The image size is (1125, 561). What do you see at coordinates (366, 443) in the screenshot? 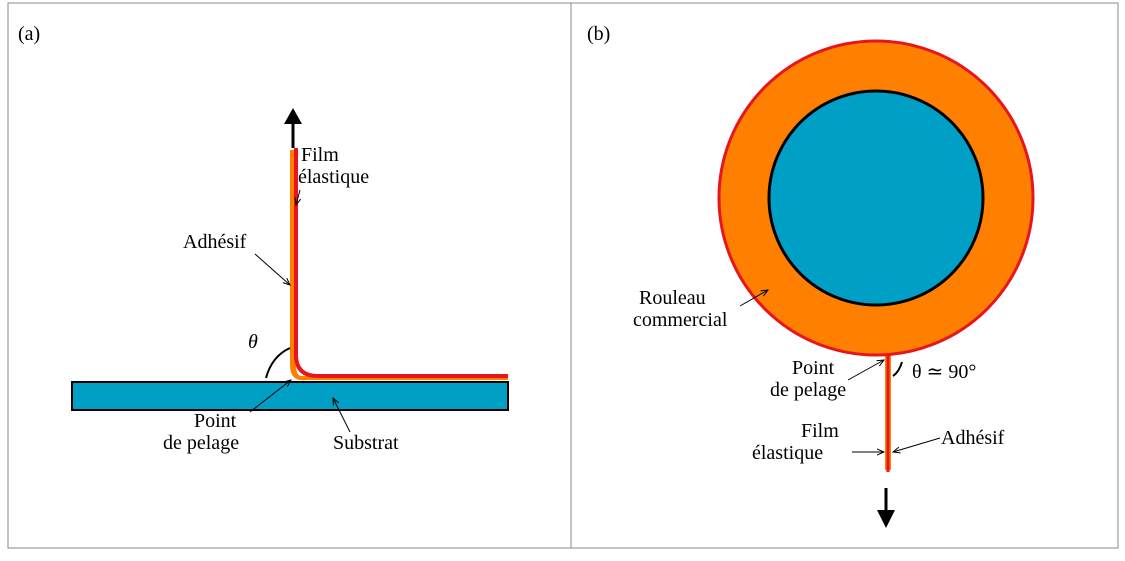
I see `label: Substrat` at bounding box center [366, 443].